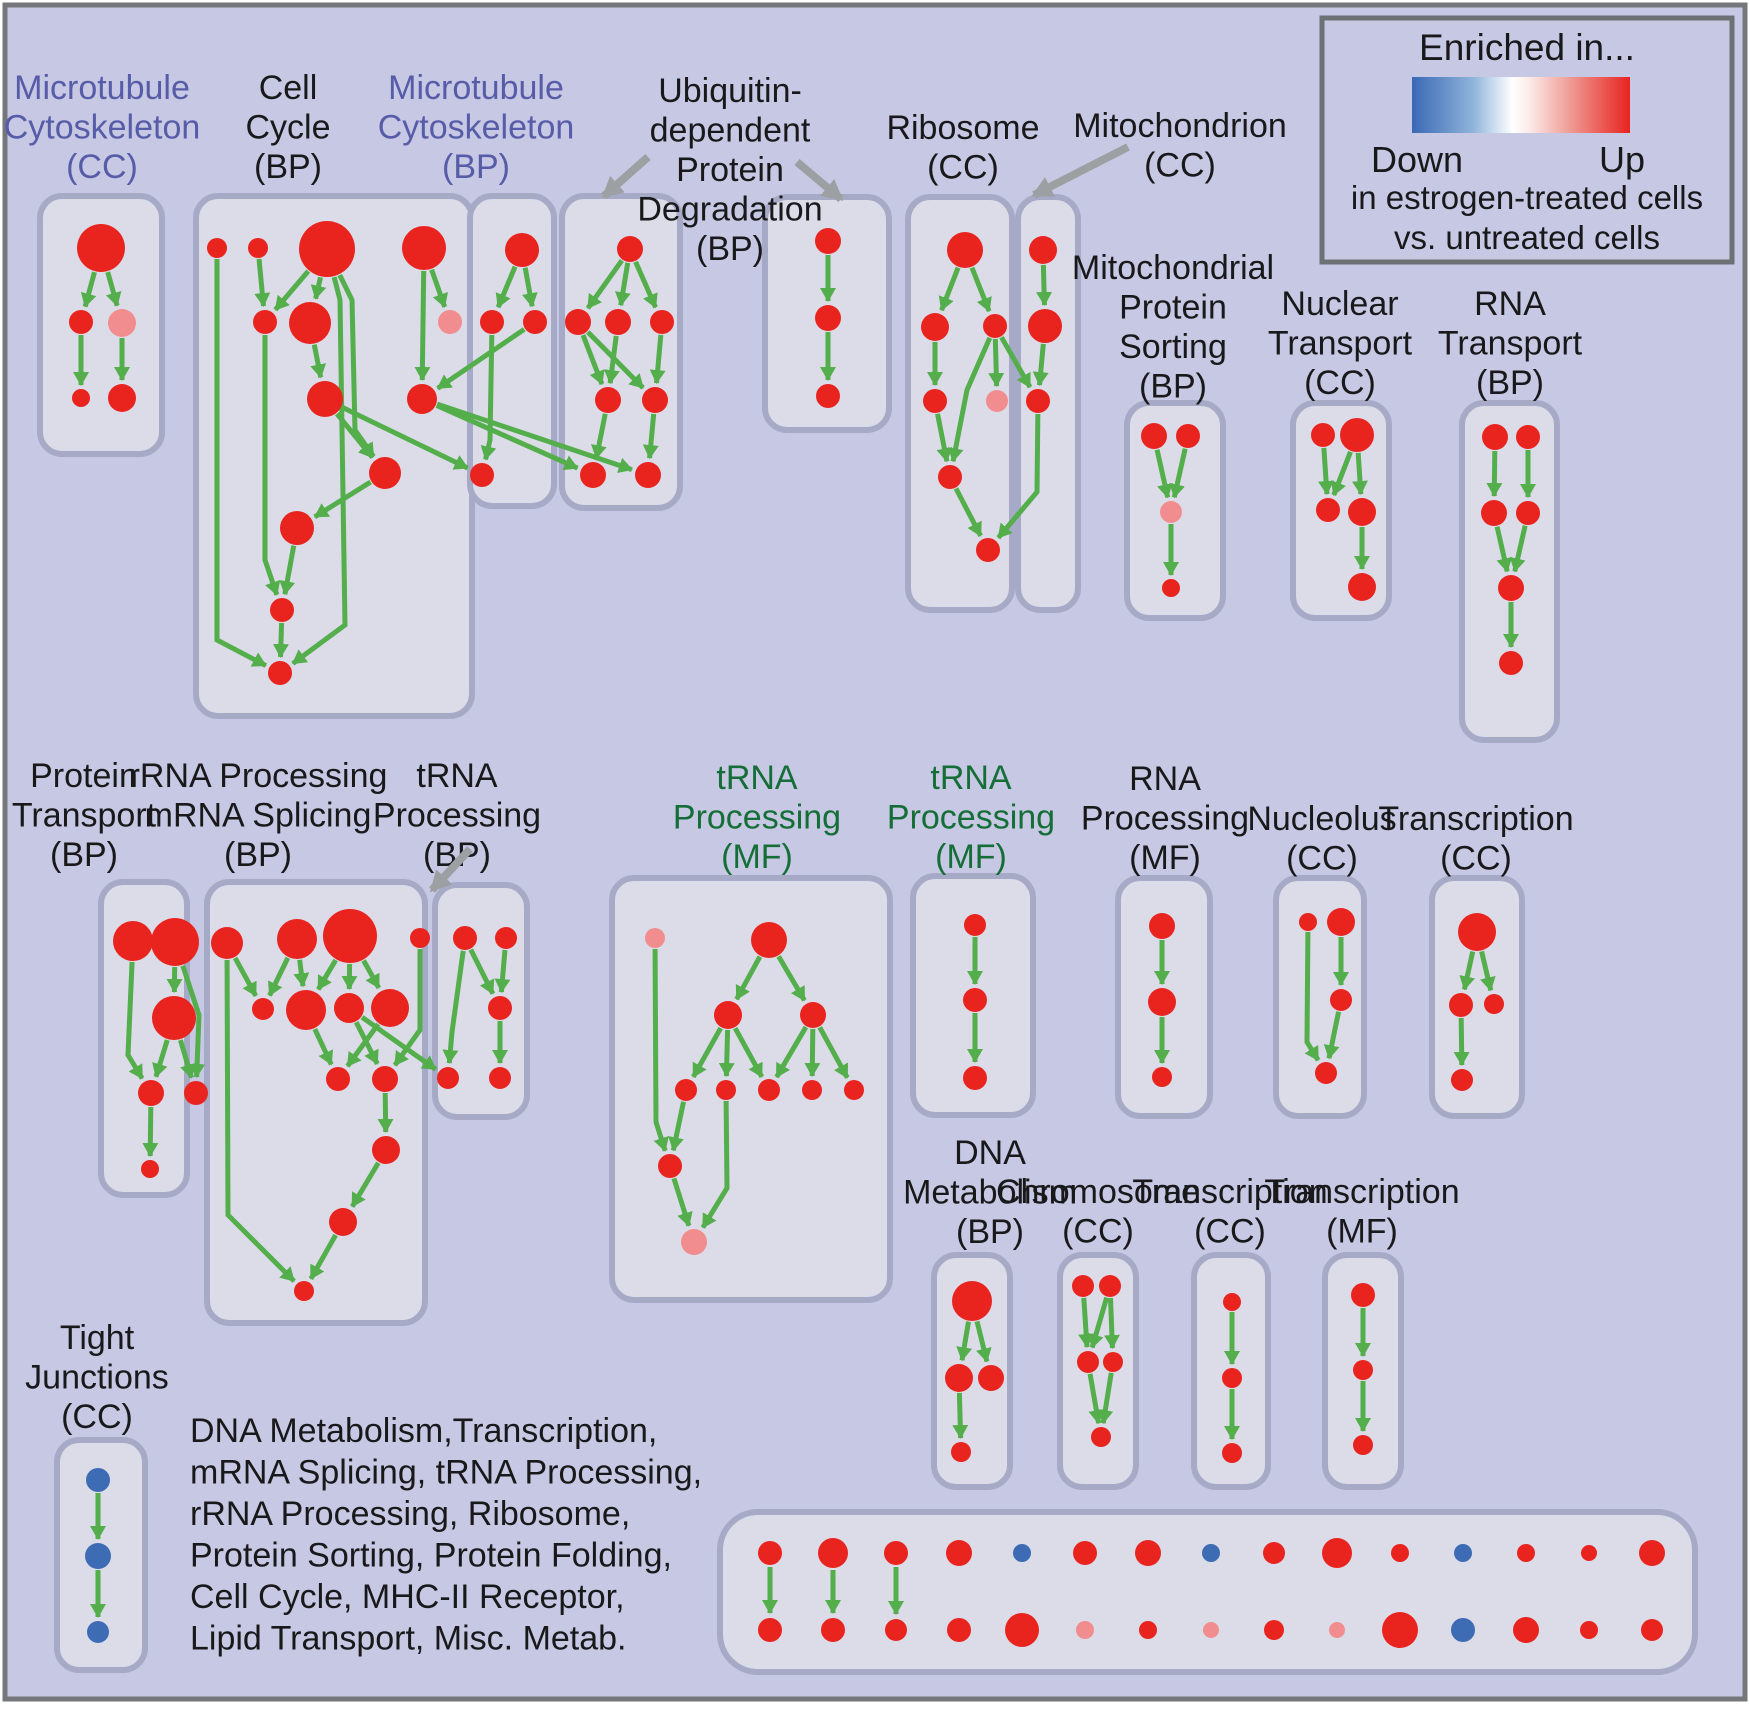 This screenshot has width=1750, height=1715. Describe the element at coordinates (102, 167) in the screenshot. I see `cluster-label-microtubule-cytoskeleton-cc: (CC)` at that location.